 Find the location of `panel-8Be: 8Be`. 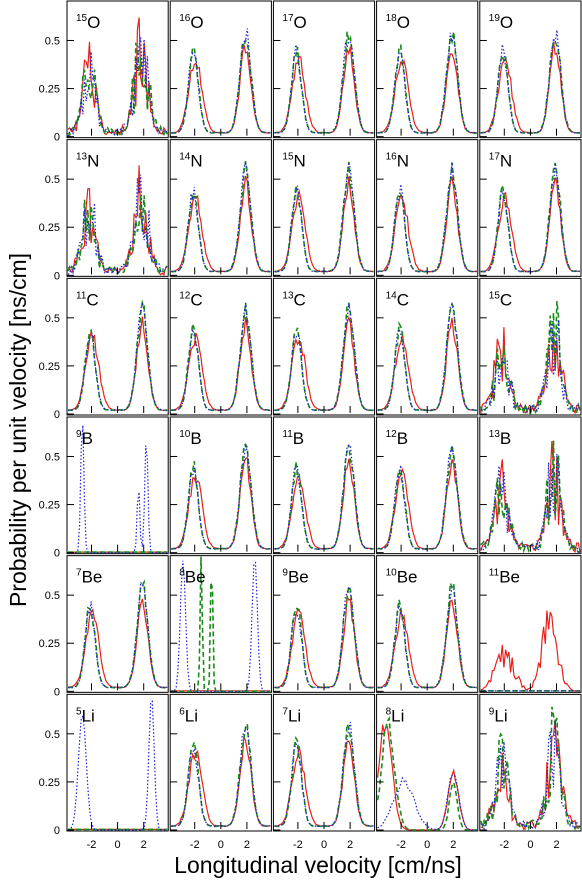

panel-8Be: 8Be is located at coordinates (220, 624).